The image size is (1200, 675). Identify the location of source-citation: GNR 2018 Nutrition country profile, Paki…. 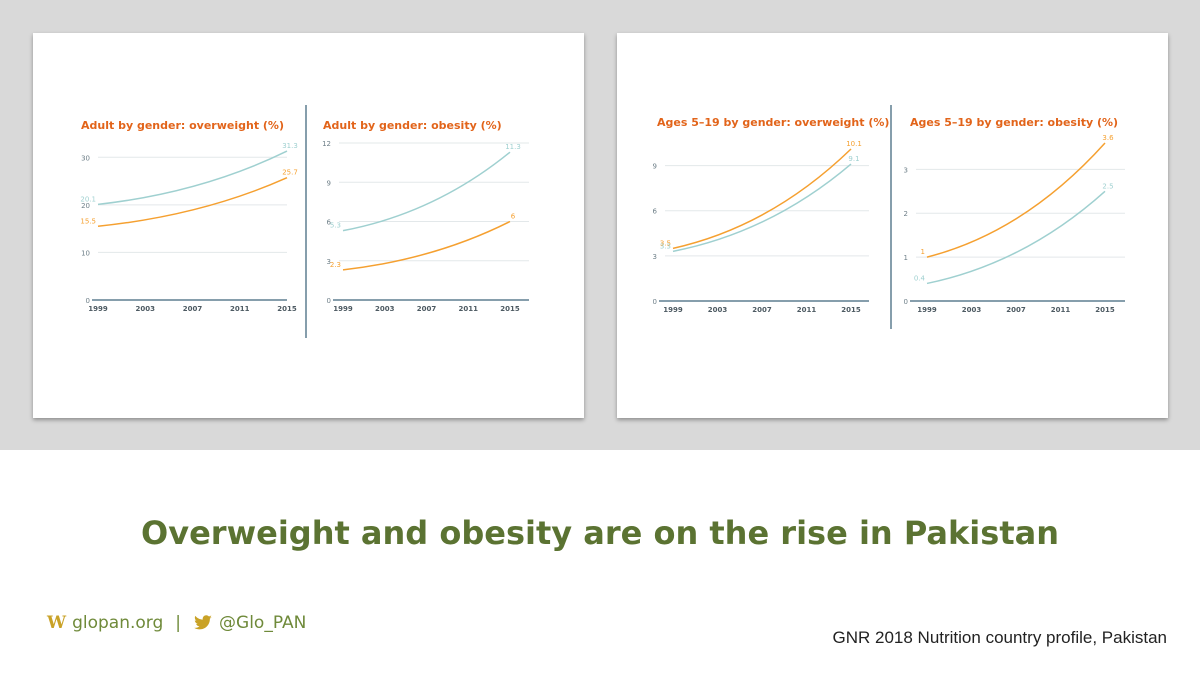
(1000, 637).